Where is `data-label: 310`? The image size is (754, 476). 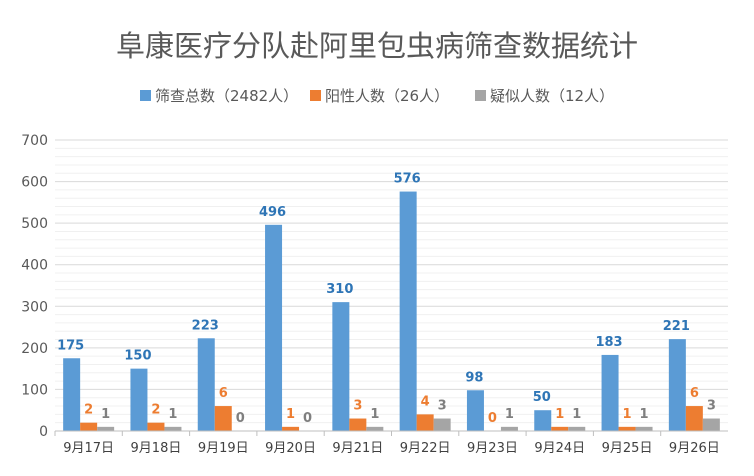 data-label: 310 is located at coordinates (339, 289).